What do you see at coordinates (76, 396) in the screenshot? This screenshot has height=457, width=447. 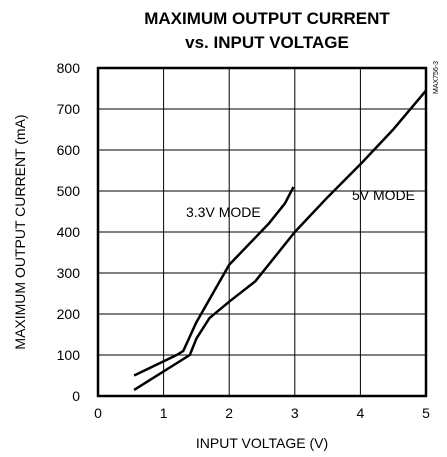 I see `y-tick-label: 0` at bounding box center [76, 396].